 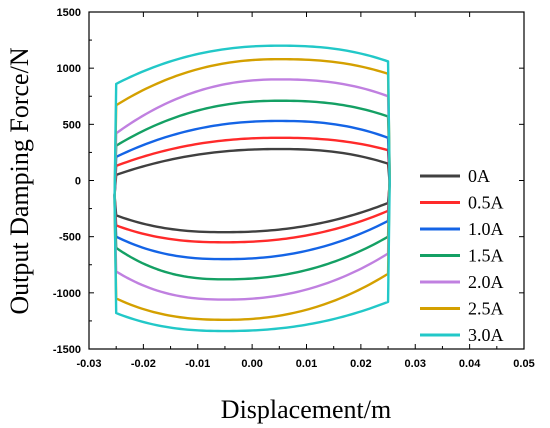 I want to click on y-tick-label: 1500, so click(x=69, y=13).